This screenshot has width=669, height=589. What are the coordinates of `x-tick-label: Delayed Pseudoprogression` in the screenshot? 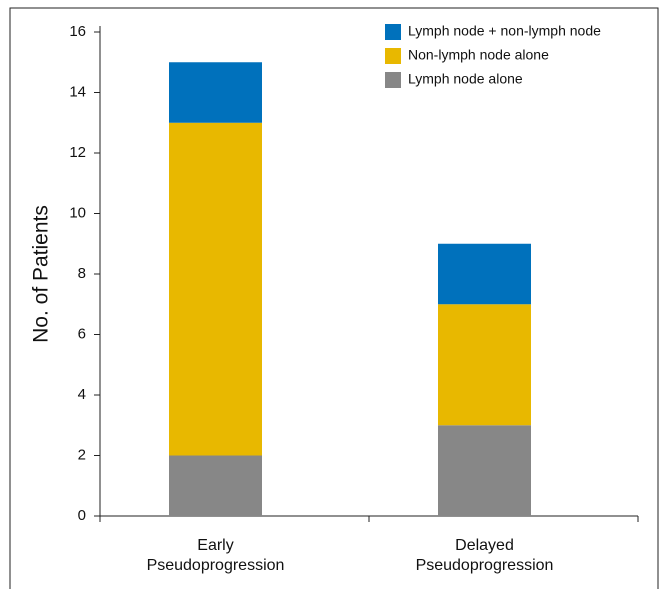 It's located at (484, 555).